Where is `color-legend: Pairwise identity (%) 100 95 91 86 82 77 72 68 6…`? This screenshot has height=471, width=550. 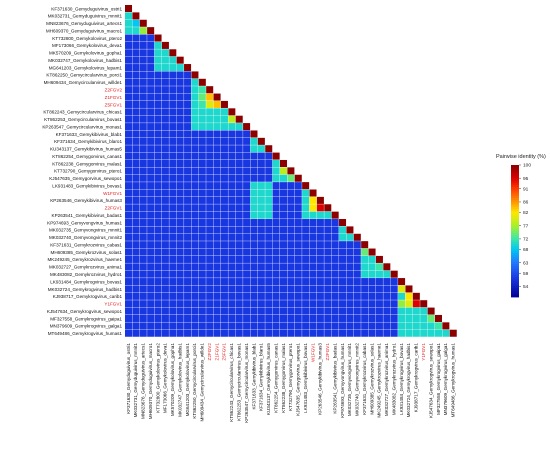 color-legend: Pairwise identity (%) 100 95 91 86 82 77 72 68 6… is located at coordinates (521, 226).